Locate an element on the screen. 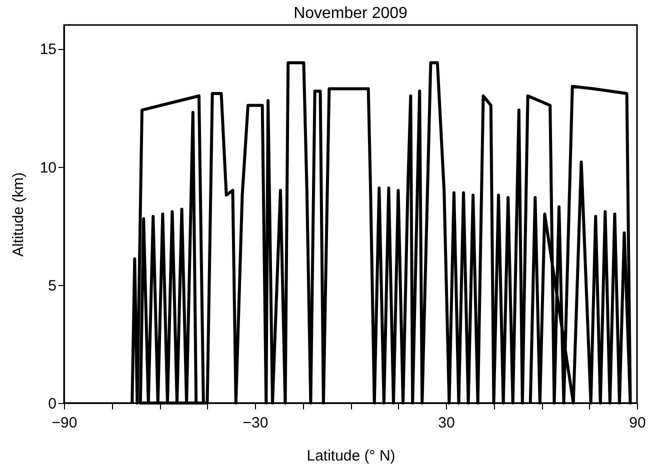  y-tick-label: 5 is located at coordinates (52, 285).